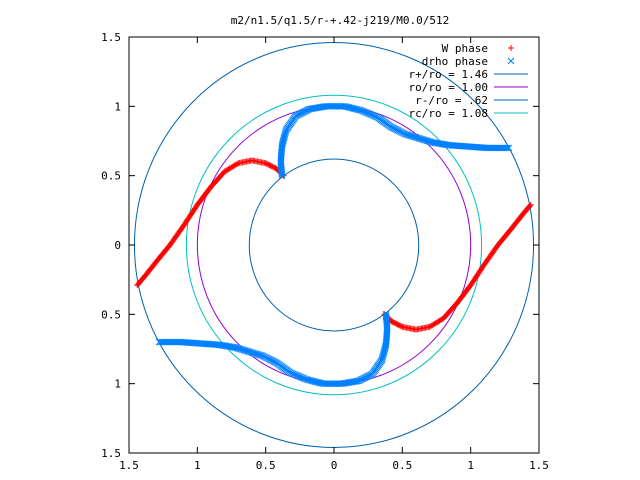  Describe the element at coordinates (465, 48) in the screenshot. I see `legend-label: W phase` at that location.